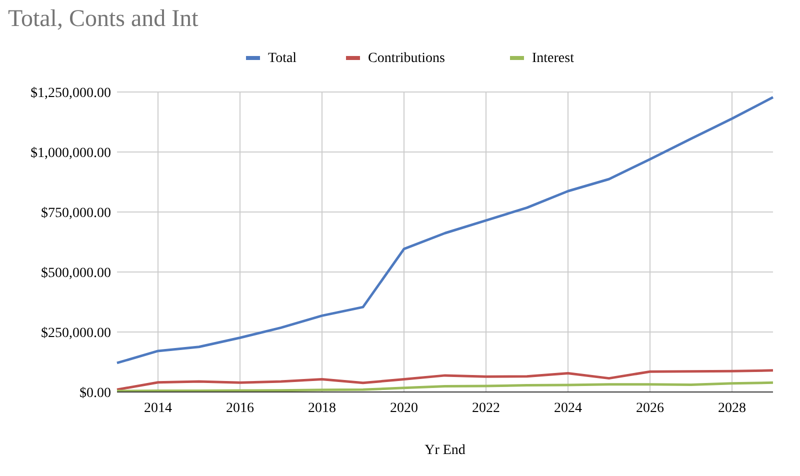  I want to click on y-tick-label: $1,000,000.00, so click(70, 153).